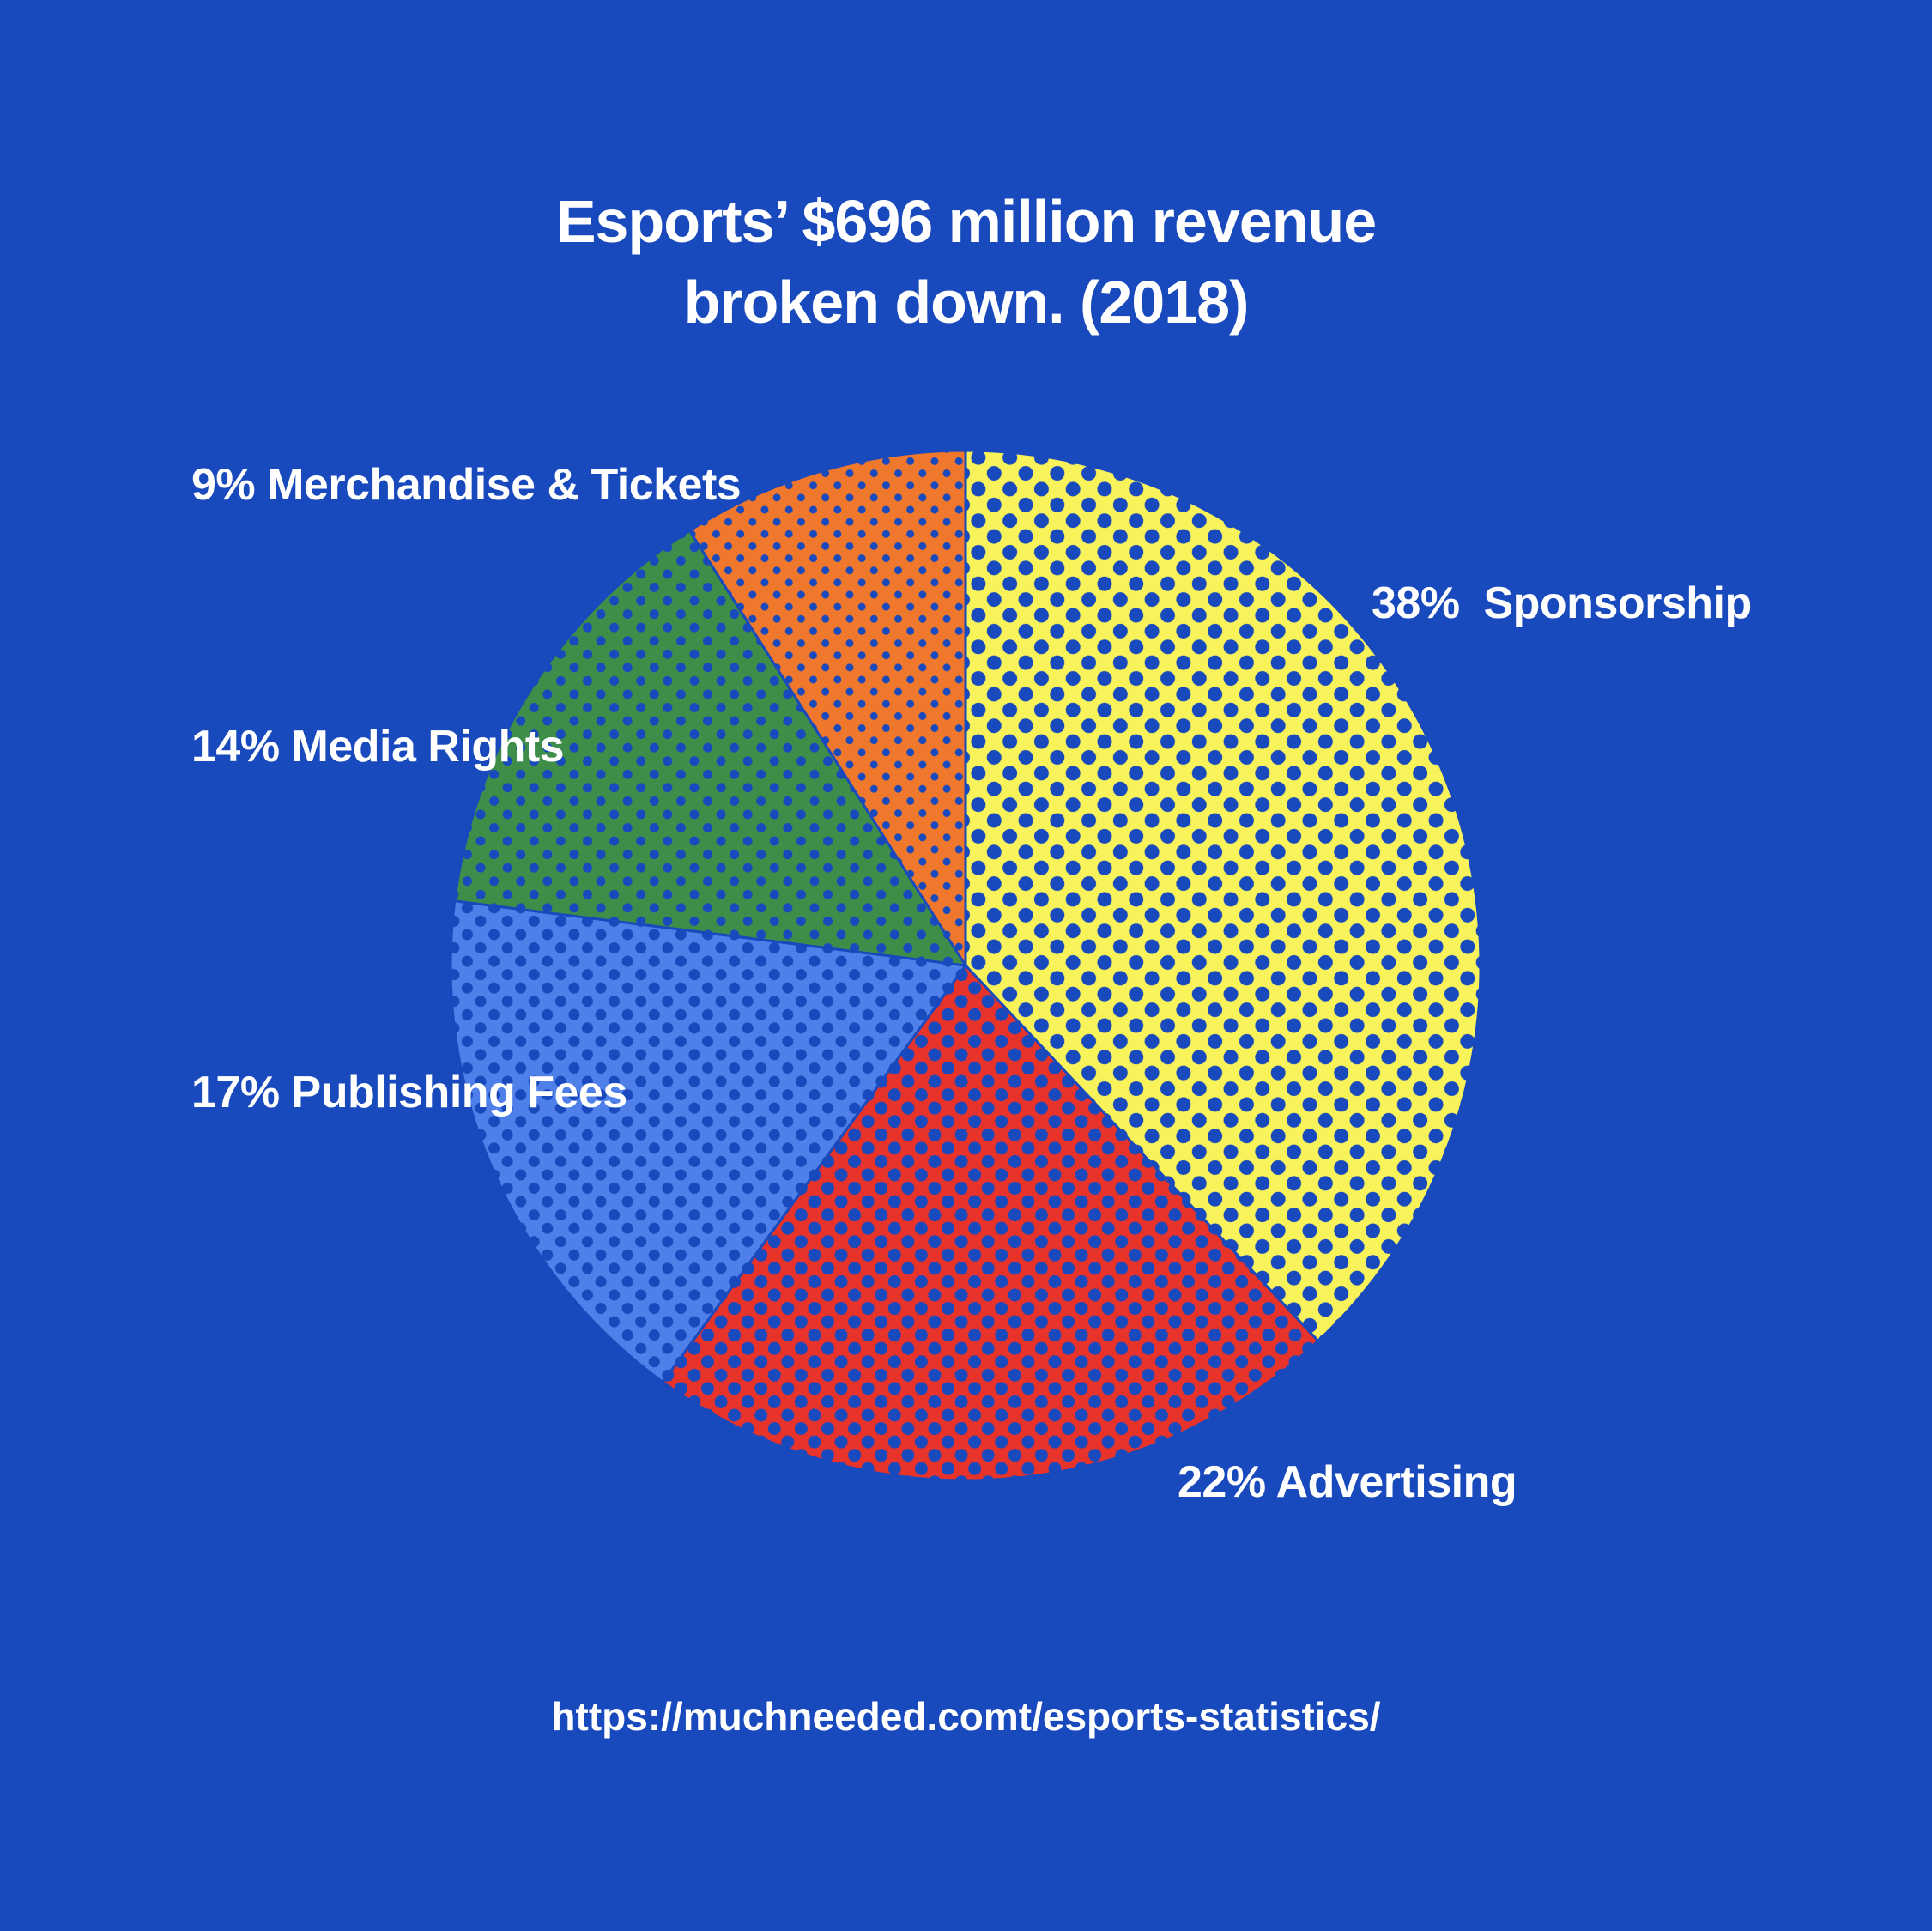  Describe the element at coordinates (1348, 1482) in the screenshot. I see `slice-label-advertising: 22% Advertising` at that location.